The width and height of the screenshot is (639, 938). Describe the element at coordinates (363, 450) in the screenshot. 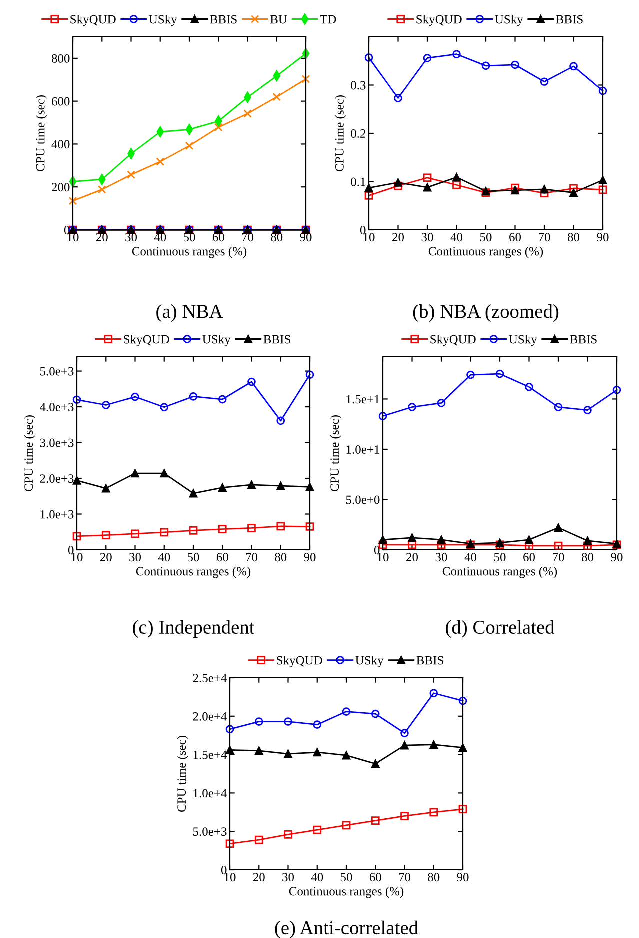

I see `y-tick-label: 1.0e+1` at that location.